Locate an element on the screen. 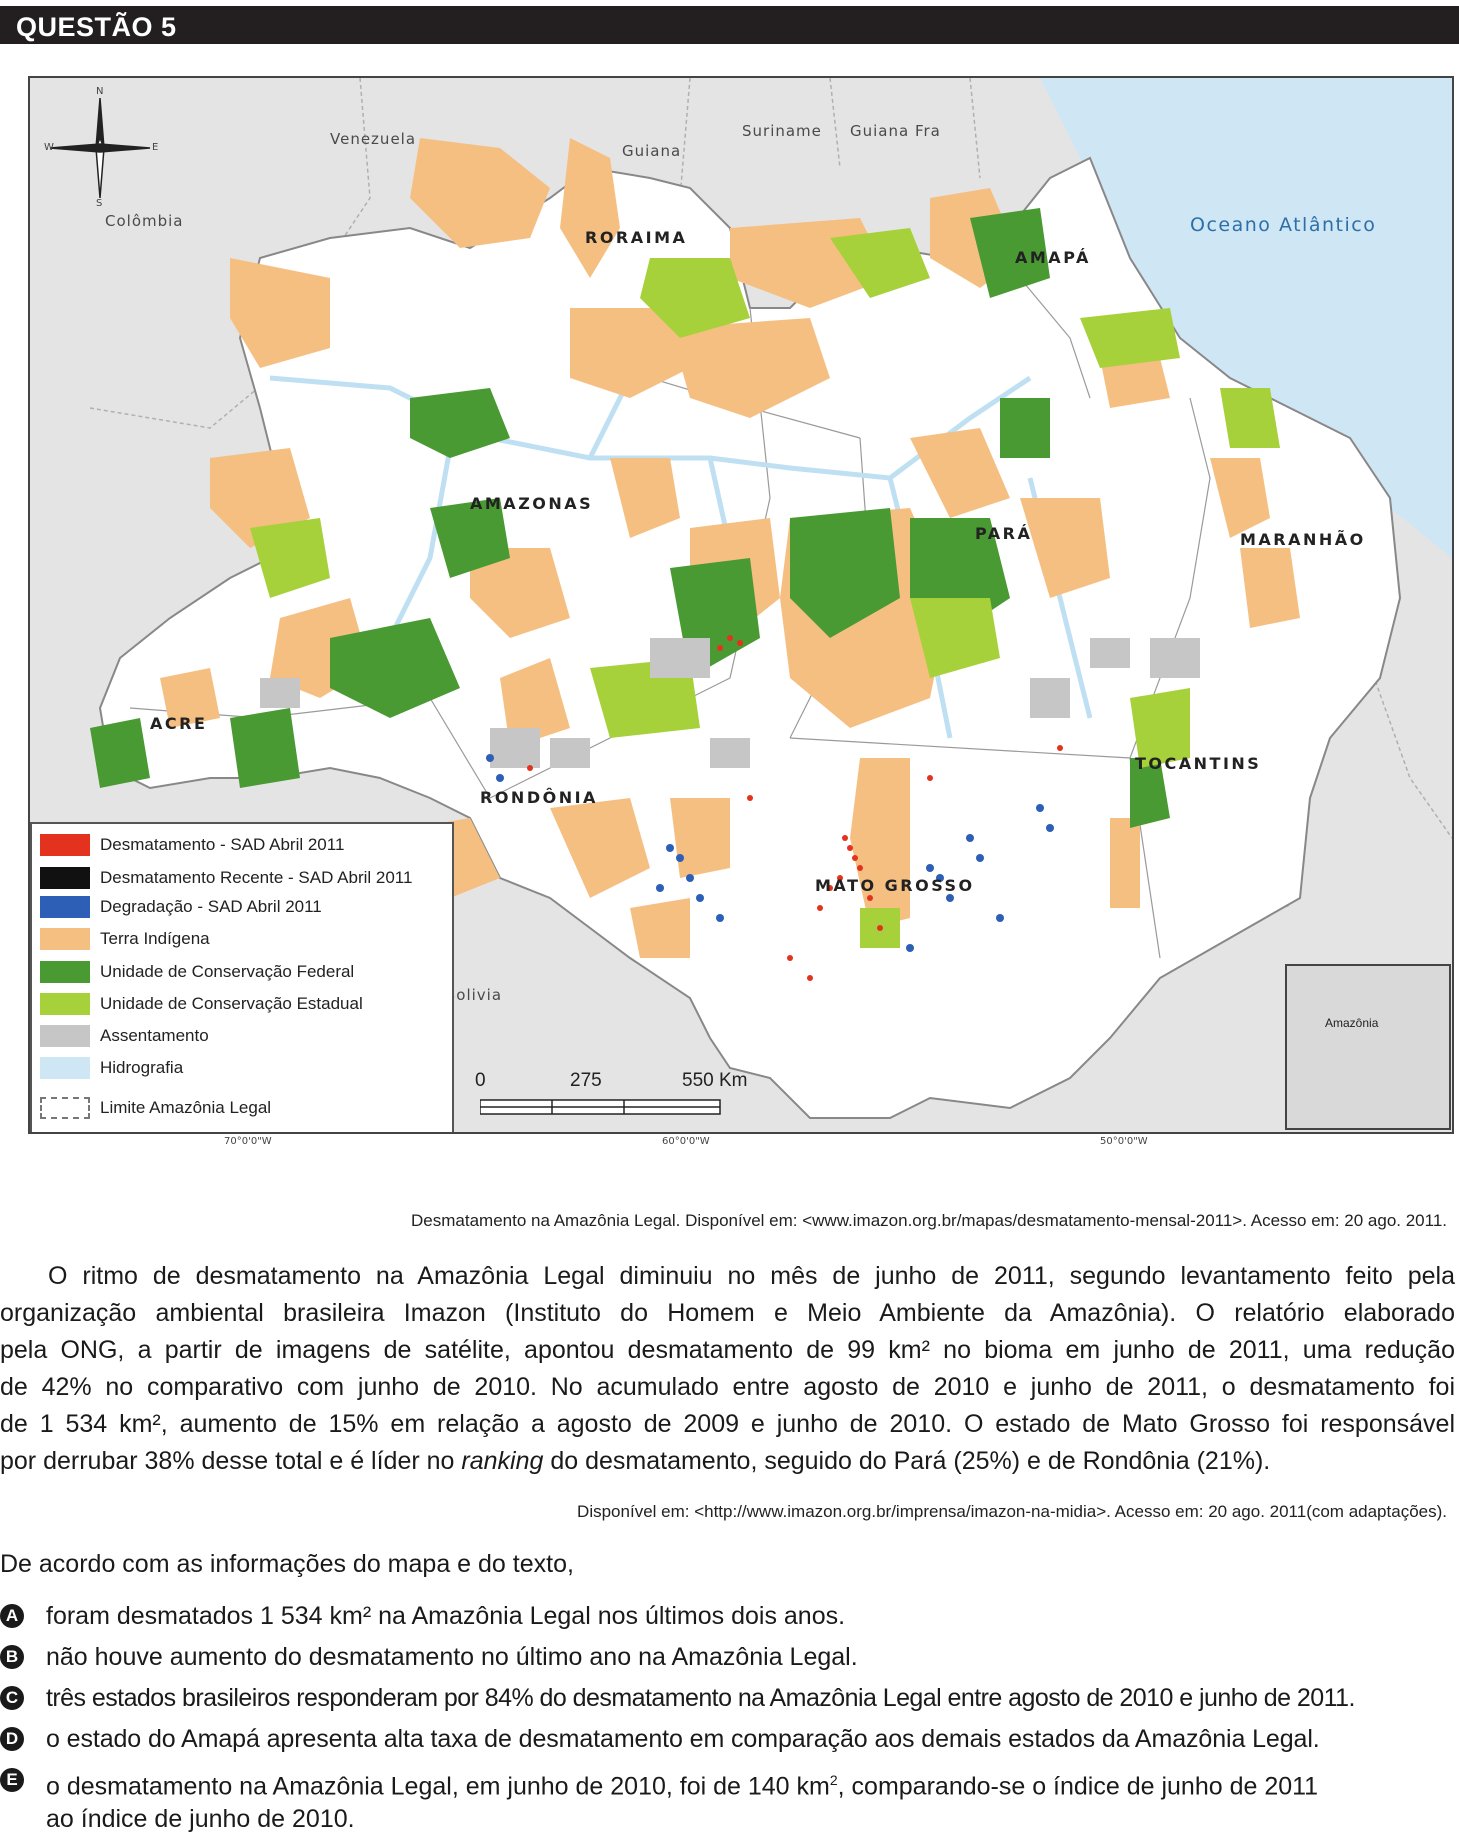 The width and height of the screenshot is (1459, 1836). country-label: Suriname is located at coordinates (782, 131).